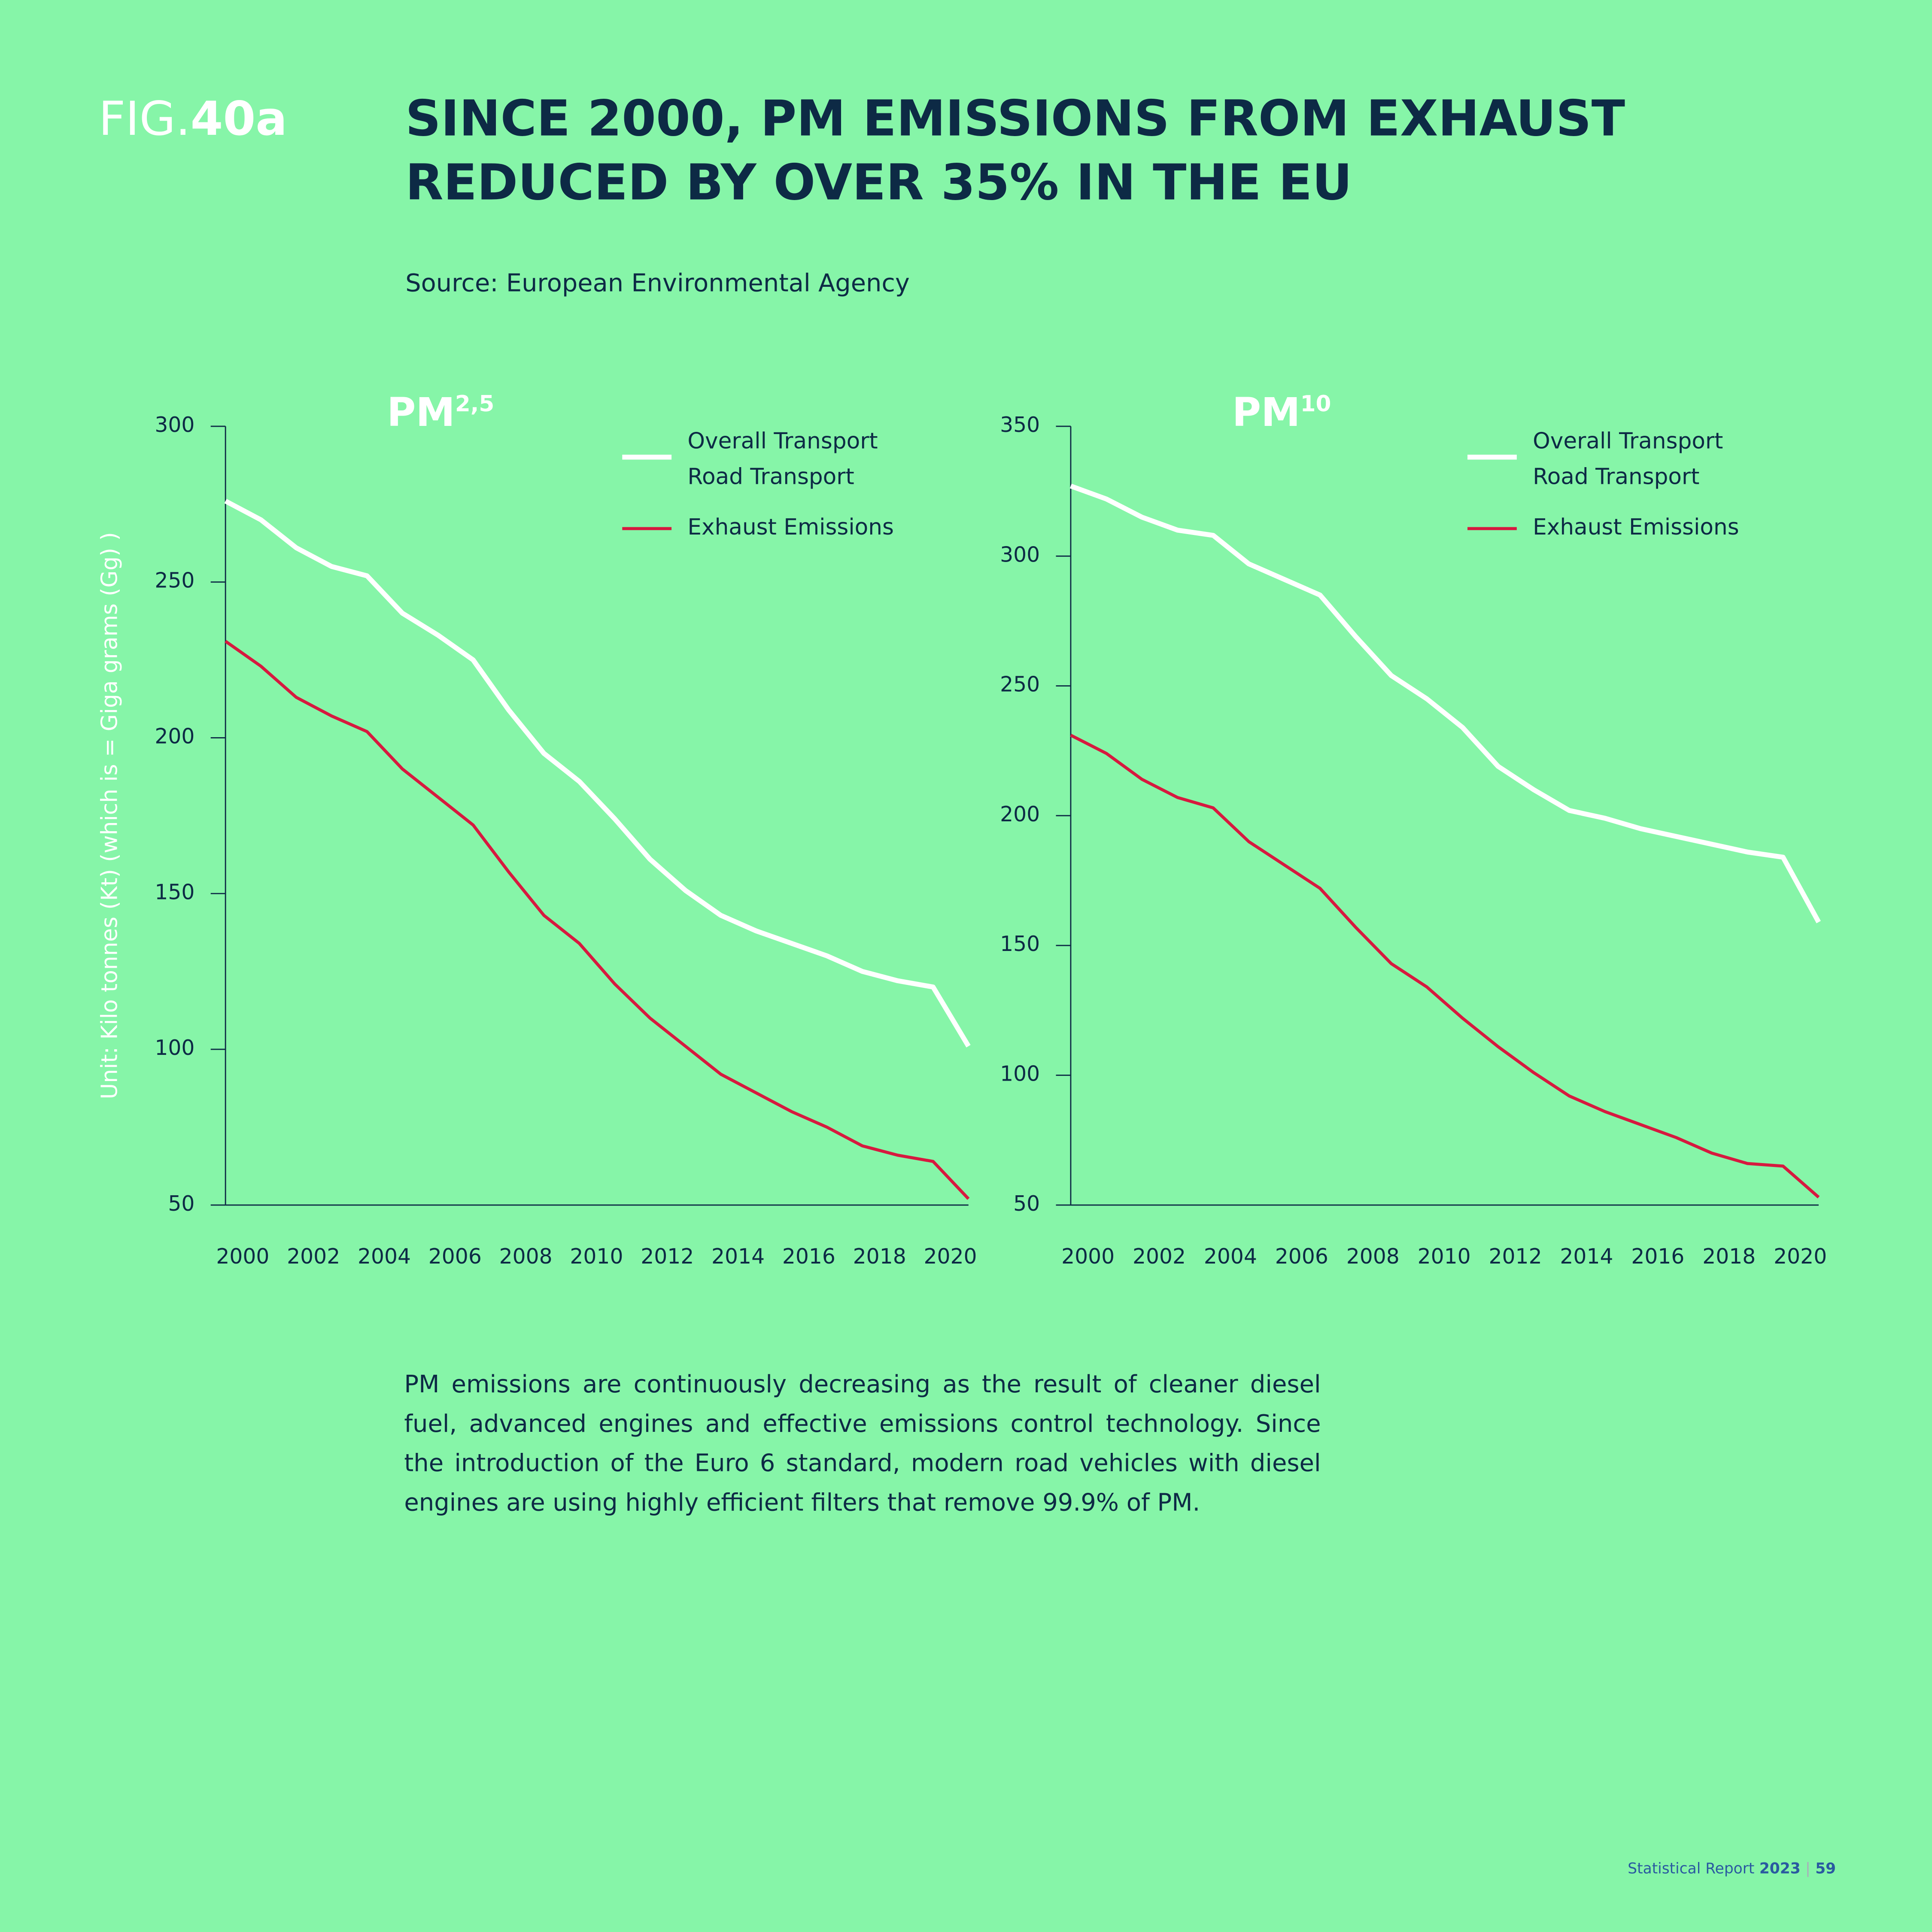  I want to click on footer-label: Statistical Report, so click(1691, 1868).